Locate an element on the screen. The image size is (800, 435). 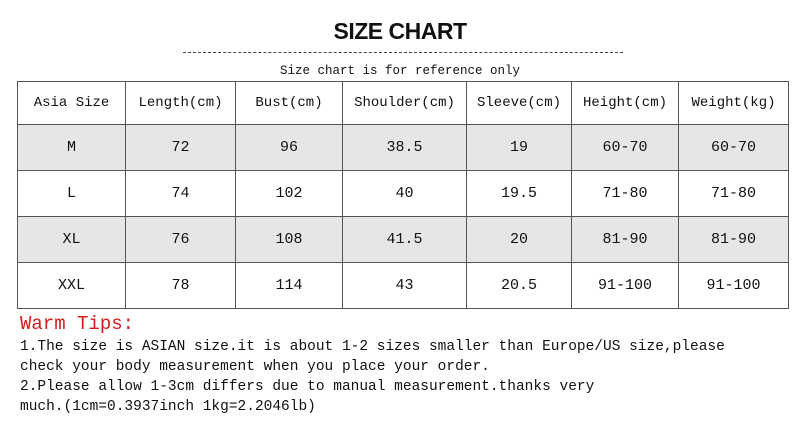
table-cell: 41.5 is located at coordinates (404, 239).